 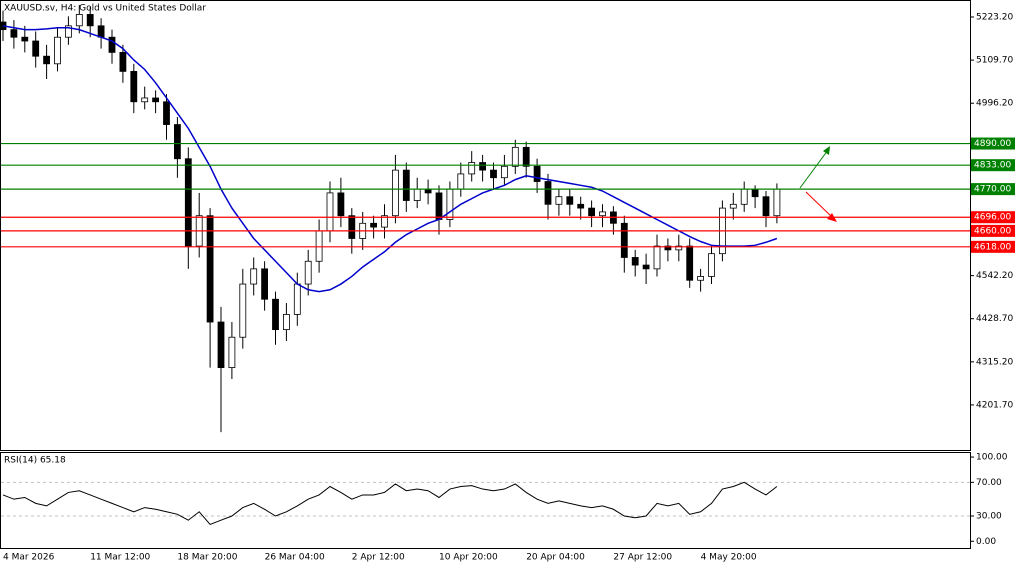 What do you see at coordinates (207, 558) in the screenshot?
I see `x-tick-label: 18 Mar 20:00` at bounding box center [207, 558].